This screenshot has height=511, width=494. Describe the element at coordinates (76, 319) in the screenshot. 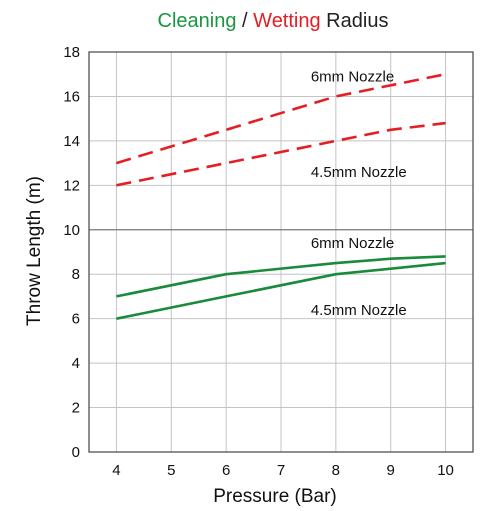

I see `y-tick-label: 6` at that location.